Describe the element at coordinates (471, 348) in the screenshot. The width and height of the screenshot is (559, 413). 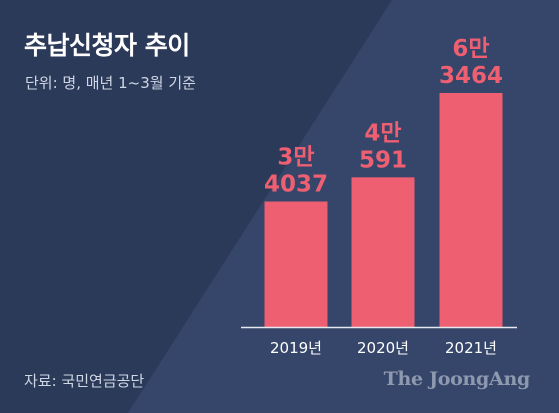
I see `x-tick-label-2021년: 2021년` at that location.